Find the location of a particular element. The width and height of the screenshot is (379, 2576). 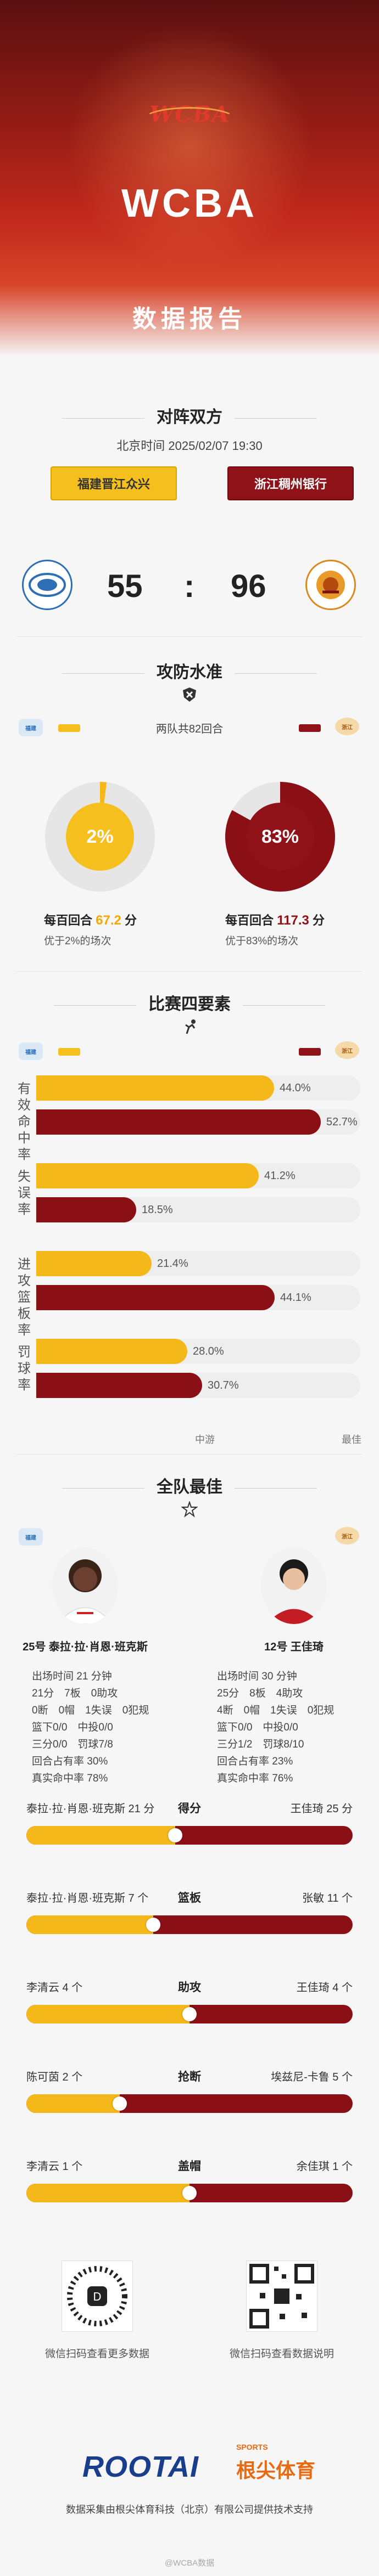

more-data-caption: 微信扫码查看更多数据 is located at coordinates (96, 2354).